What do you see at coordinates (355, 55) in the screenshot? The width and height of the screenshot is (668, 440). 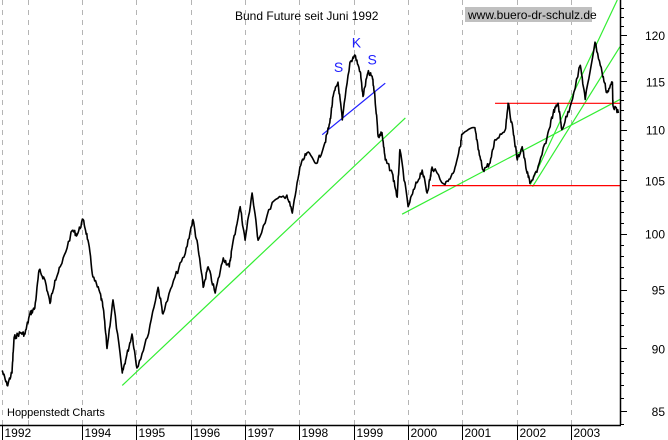 I see `pattern-annotations: SKS` at bounding box center [355, 55].